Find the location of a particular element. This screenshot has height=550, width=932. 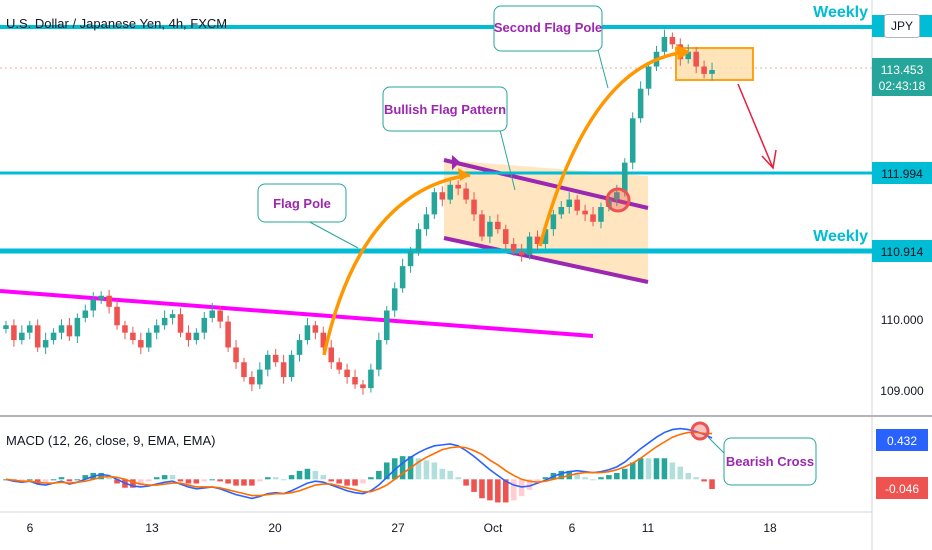

breakout-circle-marker is located at coordinates (618, 200).